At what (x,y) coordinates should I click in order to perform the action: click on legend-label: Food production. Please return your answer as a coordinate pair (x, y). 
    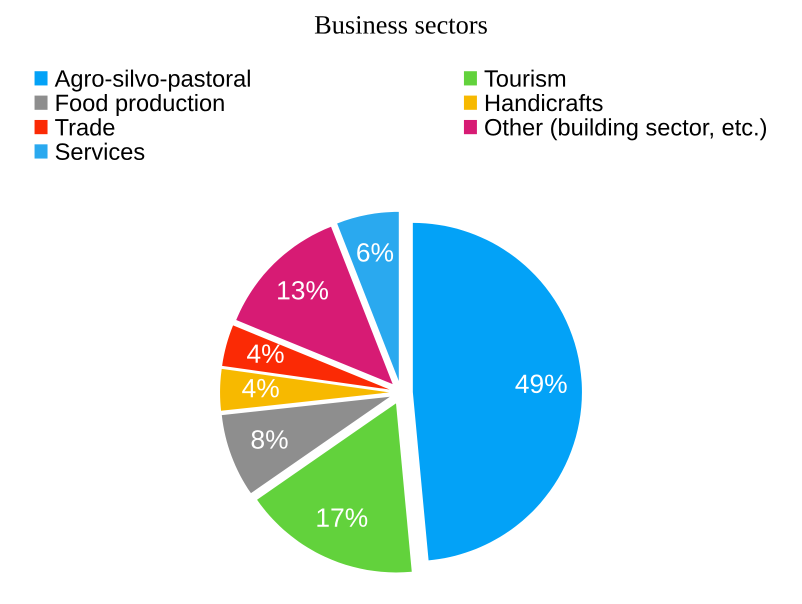
    Looking at the image, I should click on (140, 105).